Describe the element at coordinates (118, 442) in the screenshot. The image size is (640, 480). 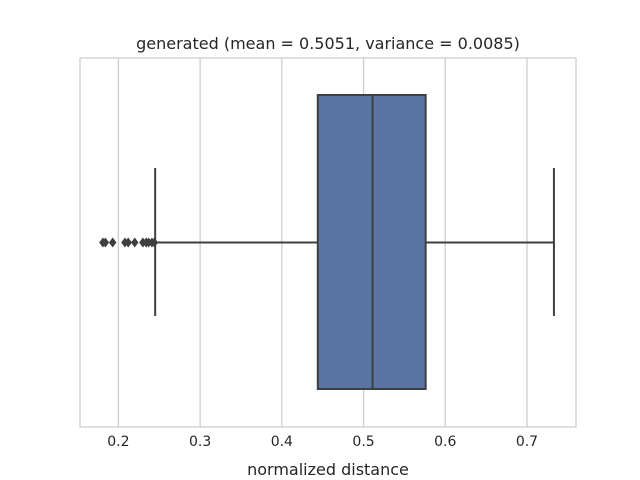
I see `x-tick-label: 0.2` at that location.